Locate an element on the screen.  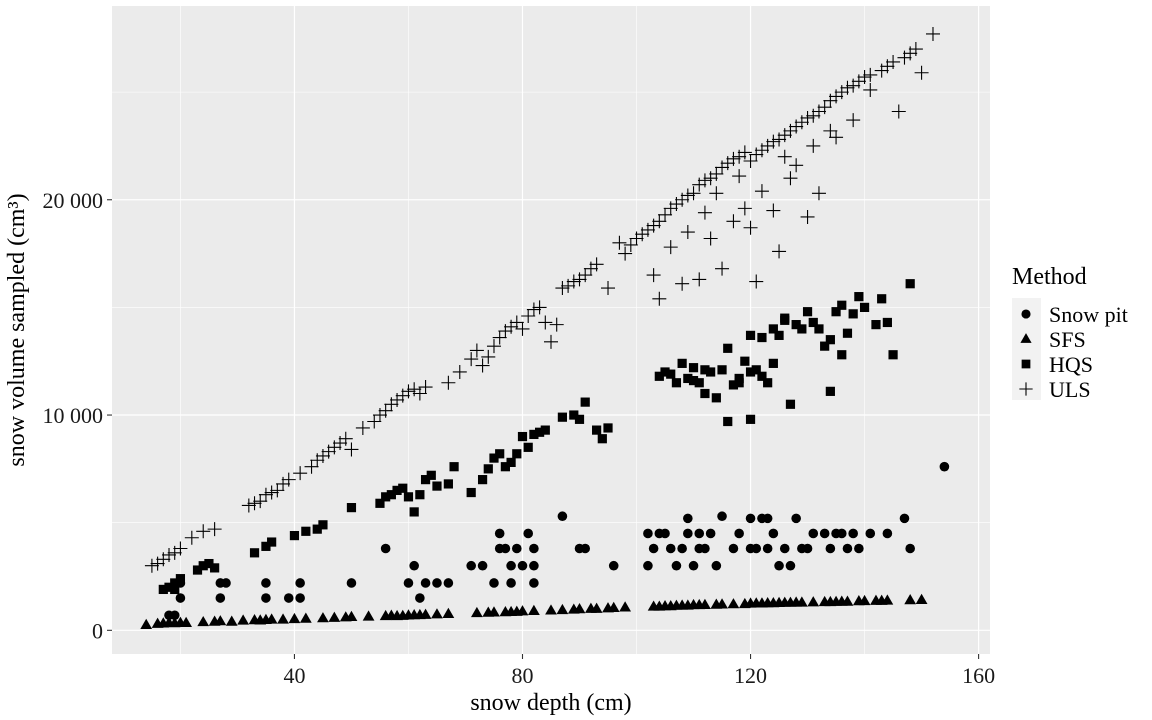
y-axis-title: snow volume sampled (cm³) is located at coordinates (17, 329).